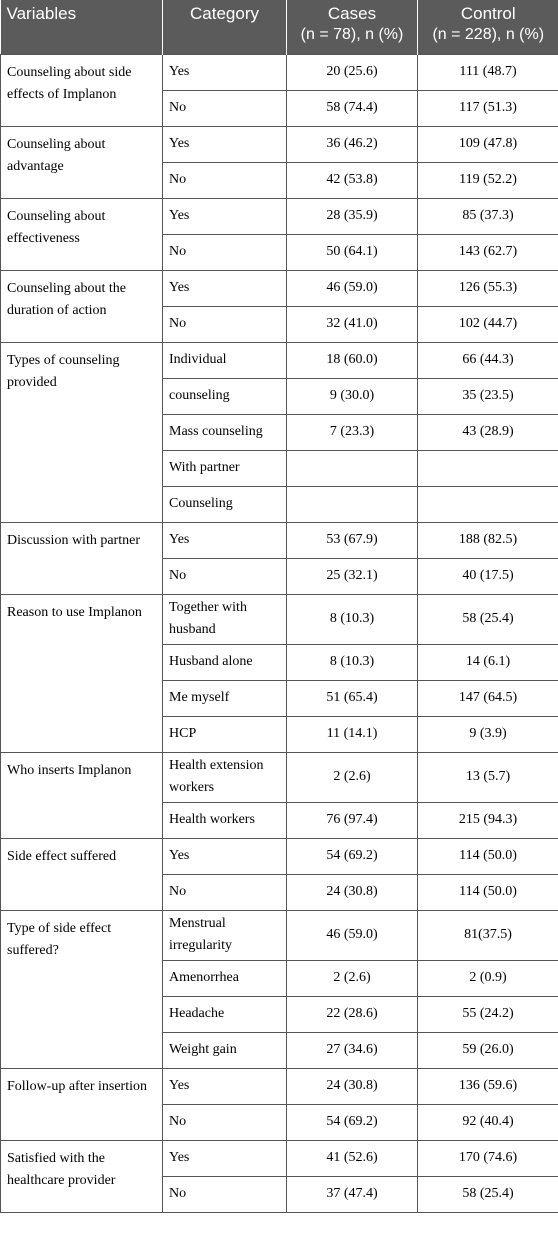 This screenshot has height=1241, width=558. What do you see at coordinates (352, 1014) in the screenshot?
I see `cases-cell: 22 (28.6)` at bounding box center [352, 1014].